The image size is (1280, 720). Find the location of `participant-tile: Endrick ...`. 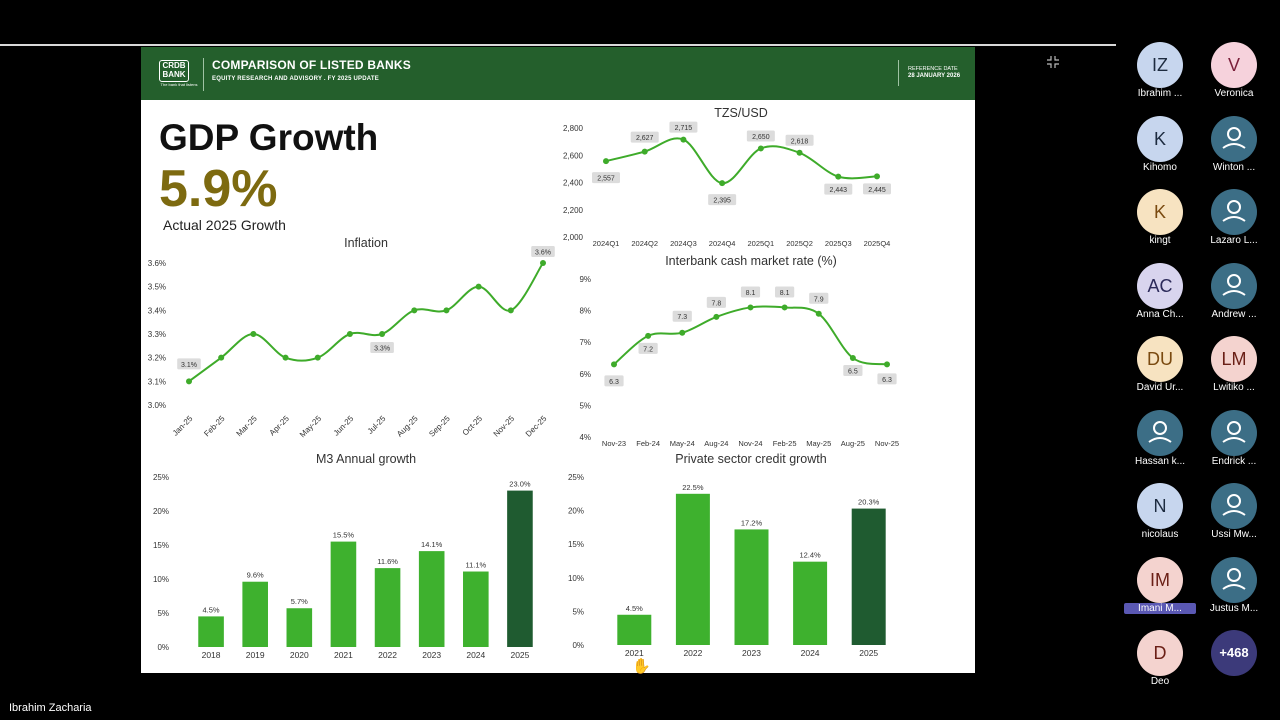

participant-tile: Endrick ... is located at coordinates (1234, 442).